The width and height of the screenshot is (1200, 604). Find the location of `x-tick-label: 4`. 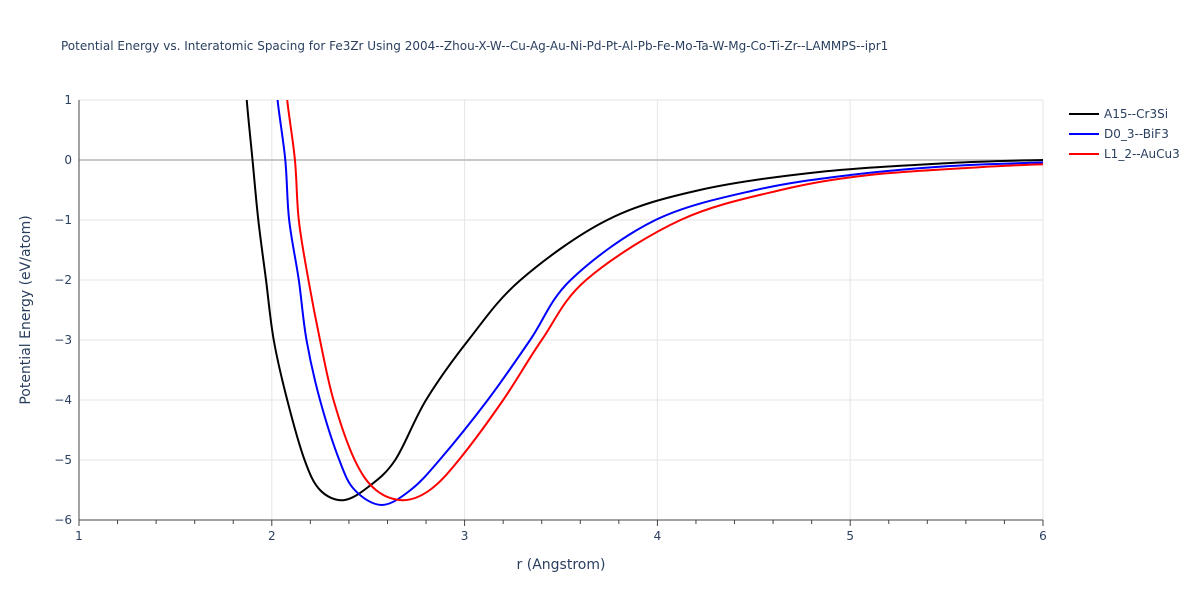

x-tick-label: 4 is located at coordinates (658, 536).